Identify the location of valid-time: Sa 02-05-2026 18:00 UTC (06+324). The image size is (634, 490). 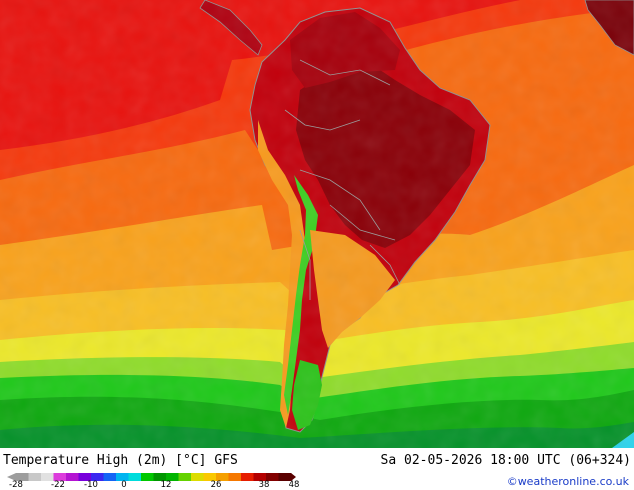
(505, 460).